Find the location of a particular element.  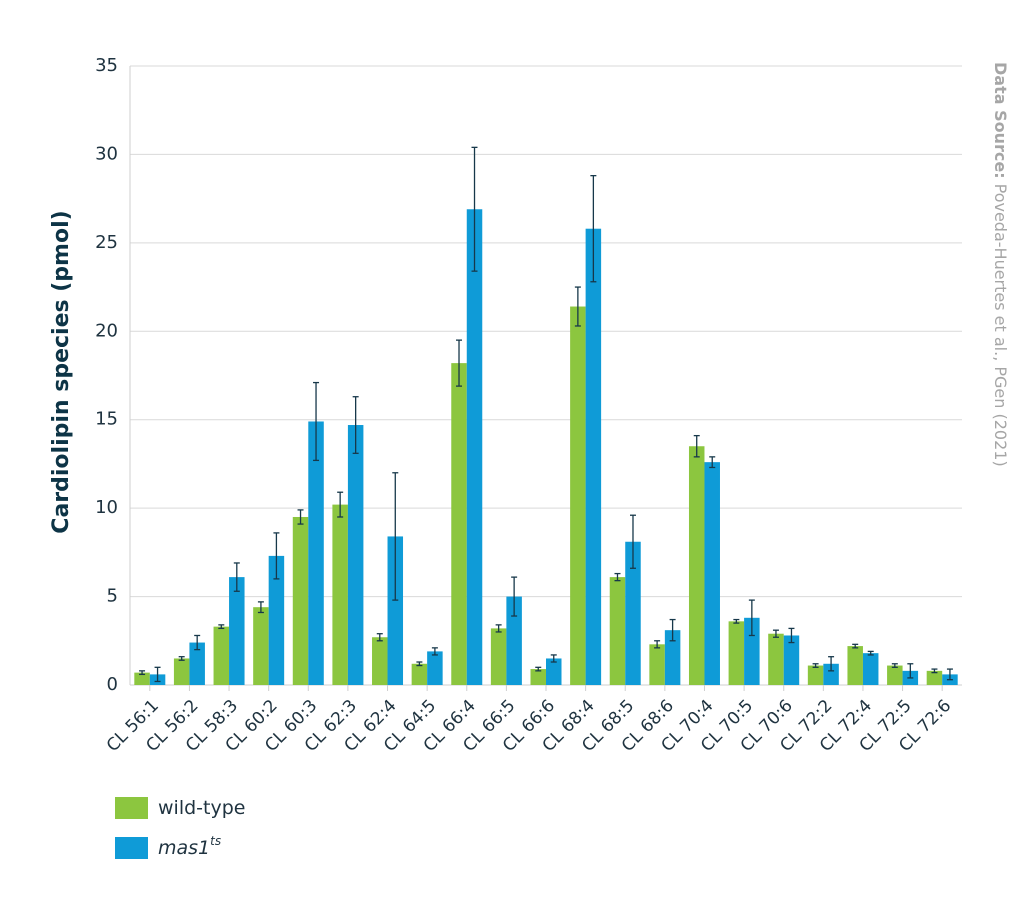

y-axis-label: Cardiolipin species (pmol) is located at coordinates (61, 371).